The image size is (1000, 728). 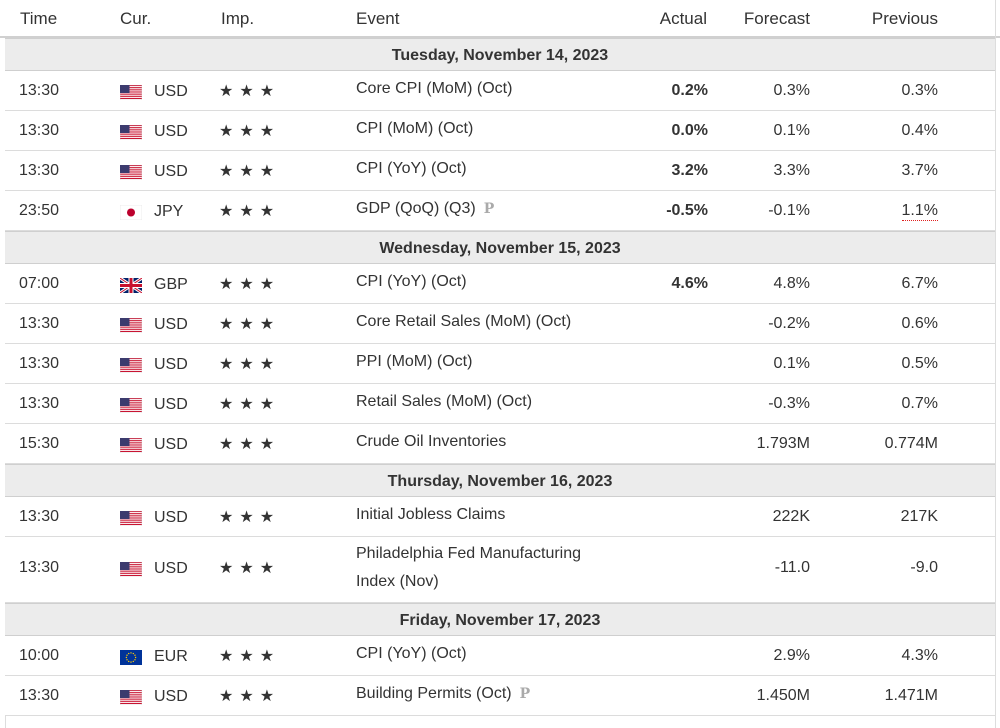 What do you see at coordinates (789, 403) in the screenshot?
I see `forecast-value: -0.3%` at bounding box center [789, 403].